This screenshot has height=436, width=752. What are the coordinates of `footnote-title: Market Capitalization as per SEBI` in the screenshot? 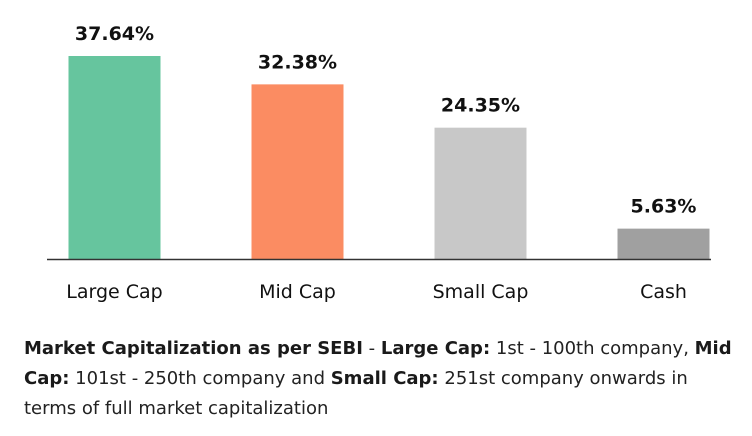 It's located at (193, 348).